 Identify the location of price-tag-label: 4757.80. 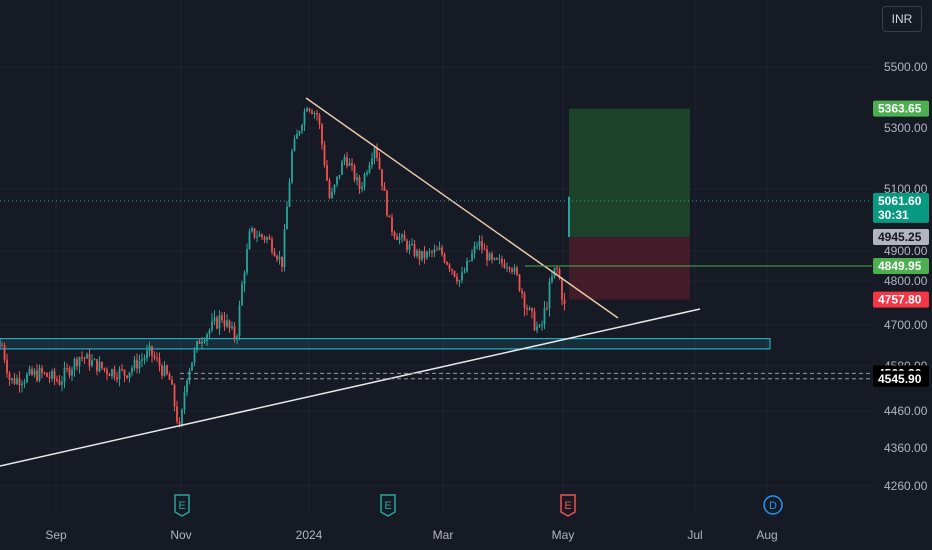
(900, 300).